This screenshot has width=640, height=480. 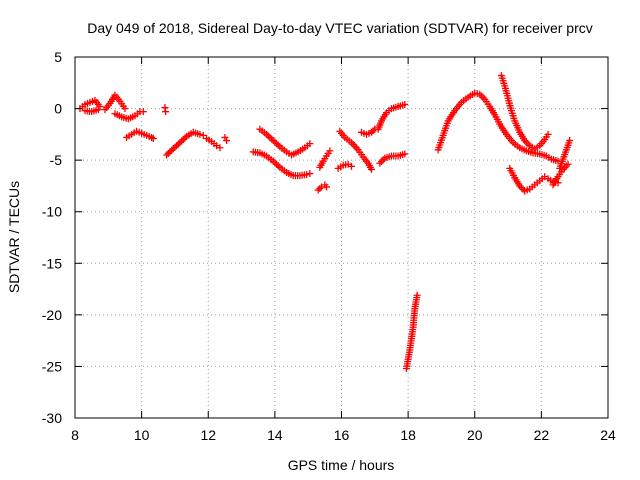 What do you see at coordinates (560, 174) in the screenshot?
I see `series-segment-s` at bounding box center [560, 174].